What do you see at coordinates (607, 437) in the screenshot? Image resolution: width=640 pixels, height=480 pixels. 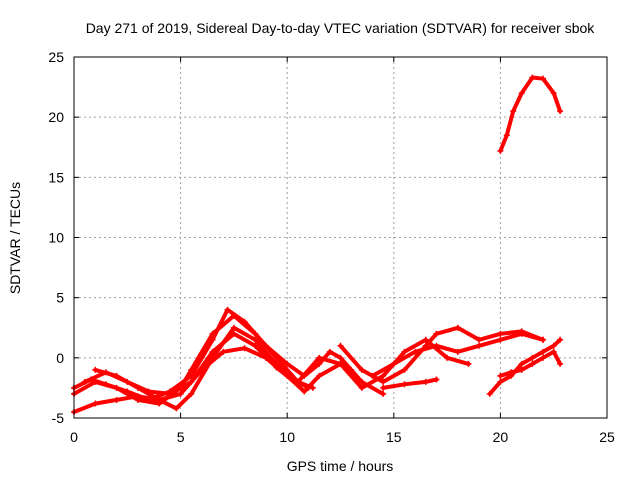 I see `x-tick-label: 25` at bounding box center [607, 437].